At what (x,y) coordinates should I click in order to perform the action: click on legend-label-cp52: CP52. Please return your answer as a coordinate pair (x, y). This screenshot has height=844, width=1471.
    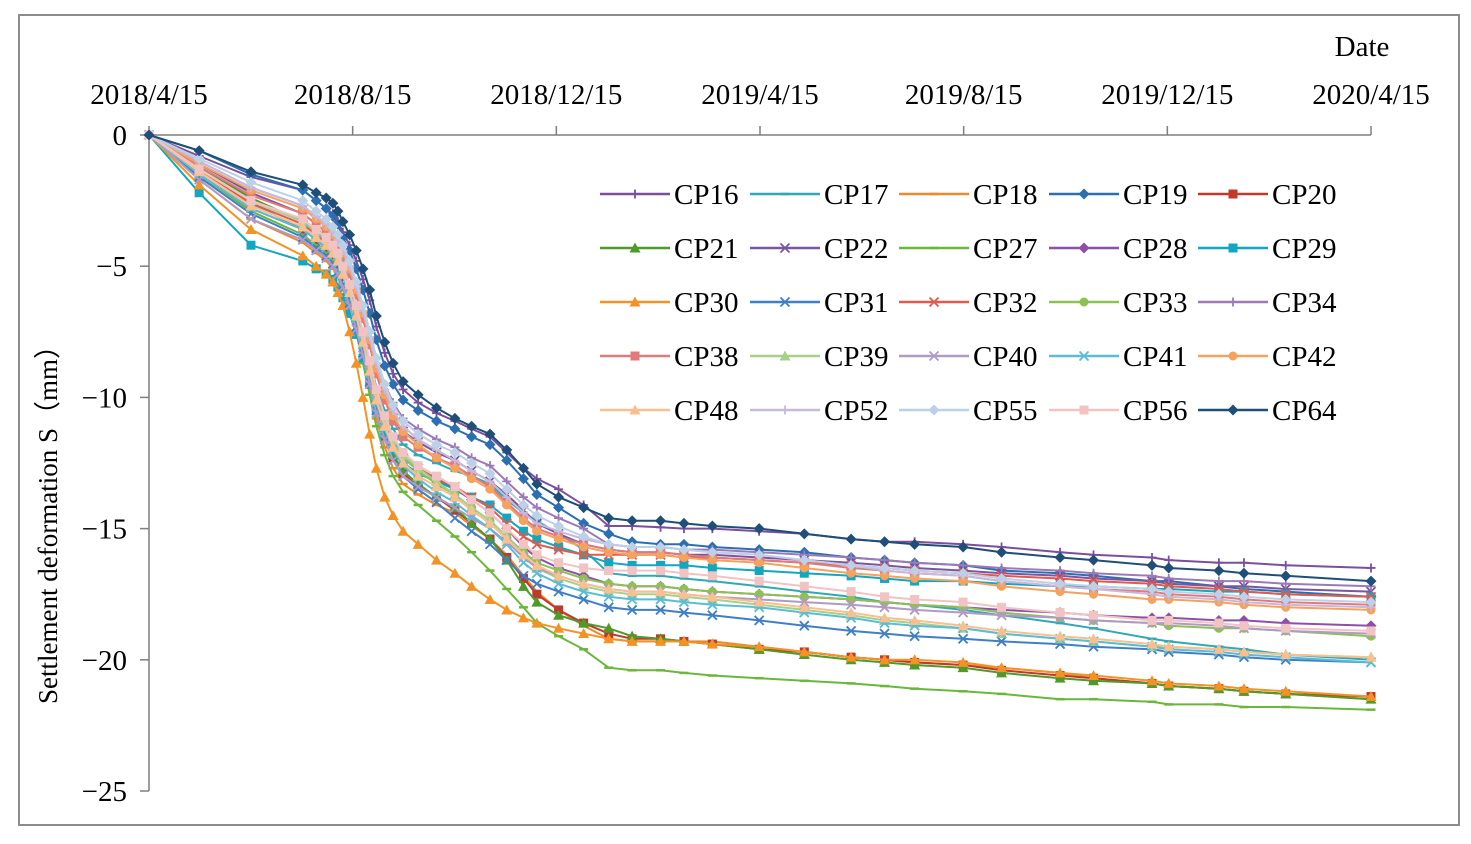
    Looking at the image, I should click on (856, 411).